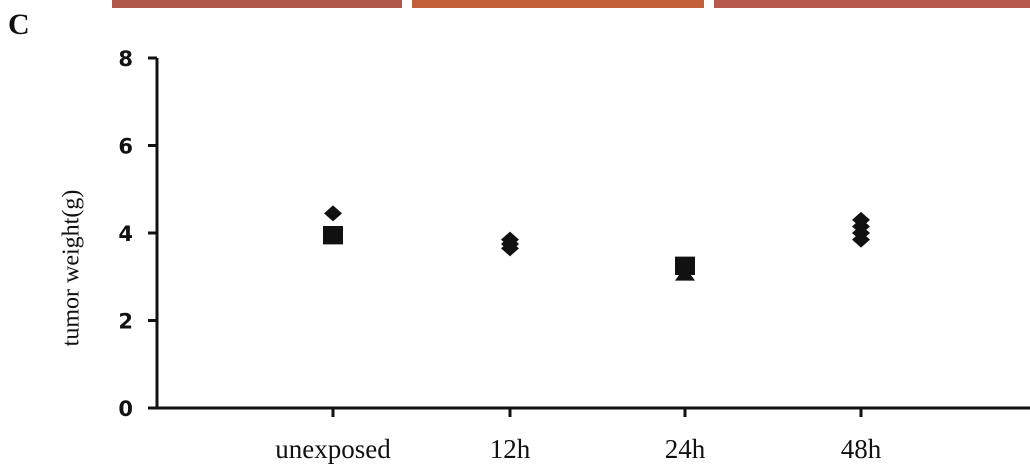  What do you see at coordinates (578, 436) in the screenshot?
I see `x-ticks: unexposed 12h 24h 48h` at bounding box center [578, 436].